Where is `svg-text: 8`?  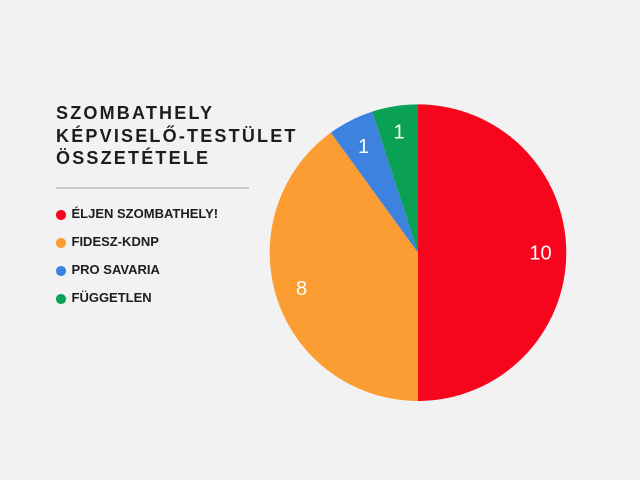
svg-text: 8 is located at coordinates (301, 289).